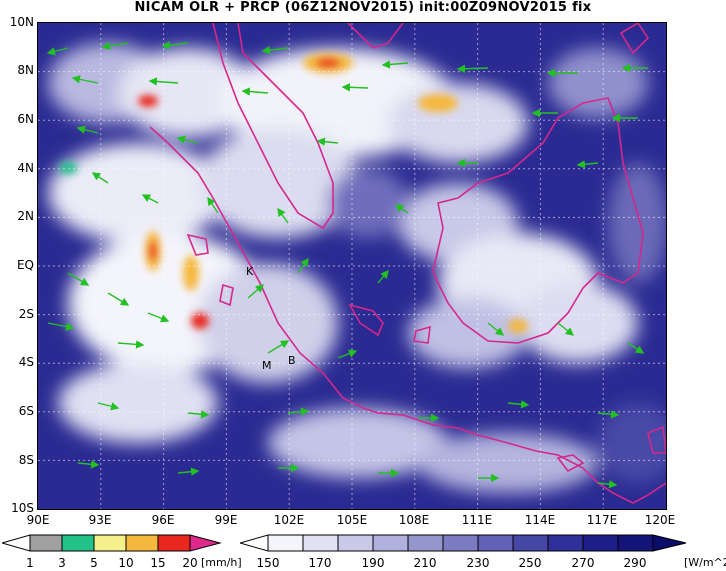  Describe the element at coordinates (221, 562) in the screenshot. I see `precip-unit: [mm/h]` at that location.